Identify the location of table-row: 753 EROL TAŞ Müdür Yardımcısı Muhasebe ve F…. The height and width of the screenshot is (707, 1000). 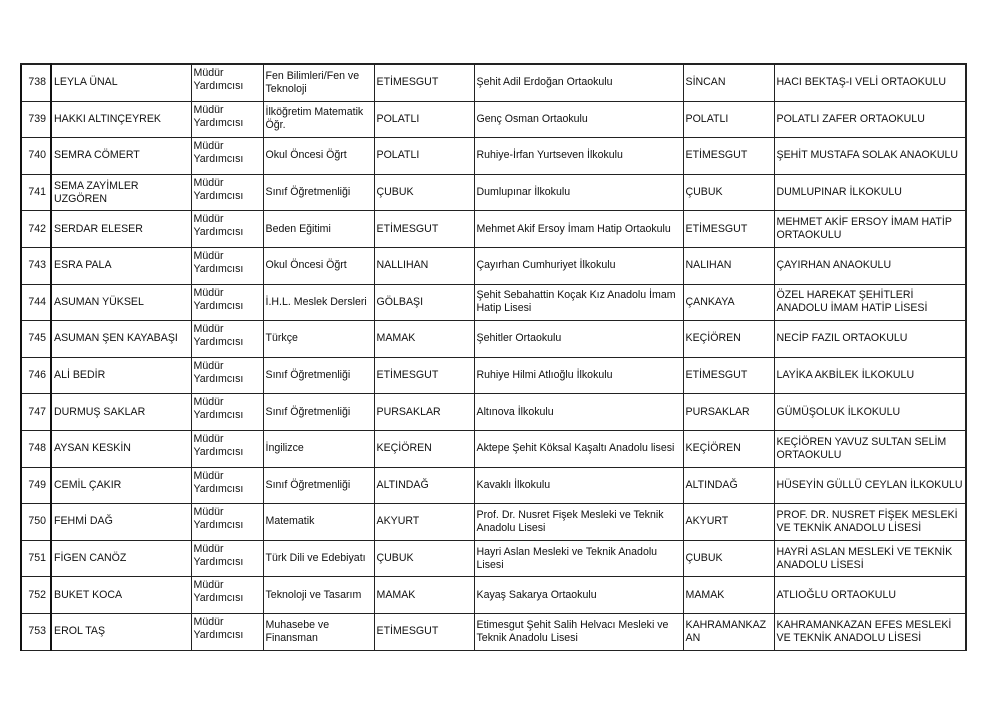
(493, 631).